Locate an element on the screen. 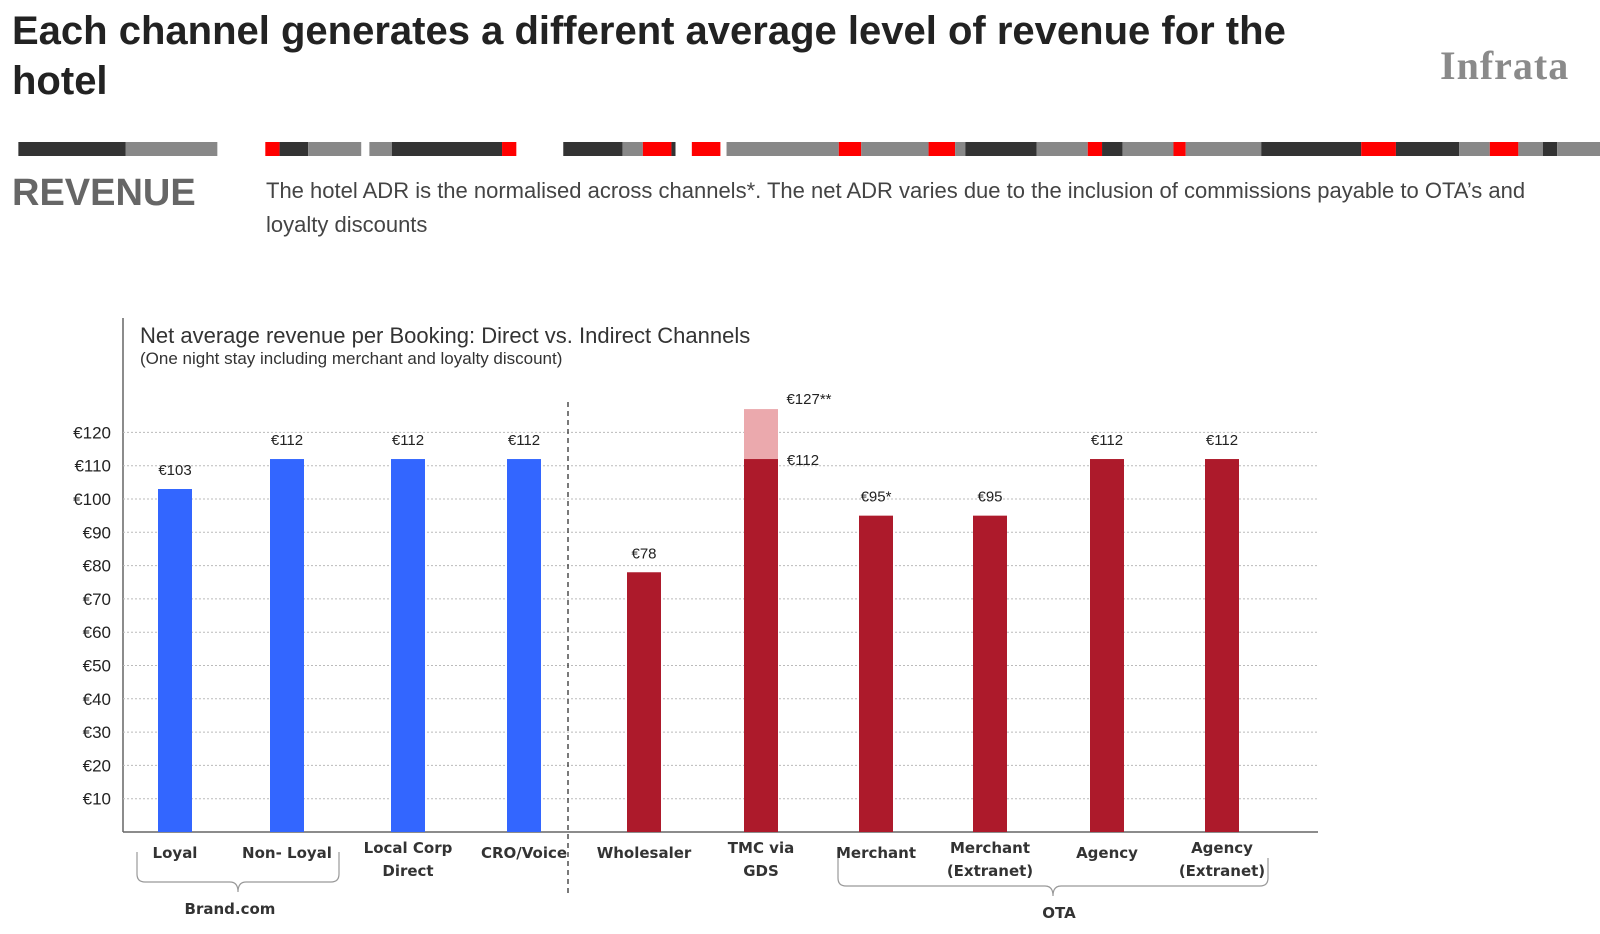 Image resolution: width=1600 pixels, height=934 pixels. category-label: Direct is located at coordinates (407, 871).